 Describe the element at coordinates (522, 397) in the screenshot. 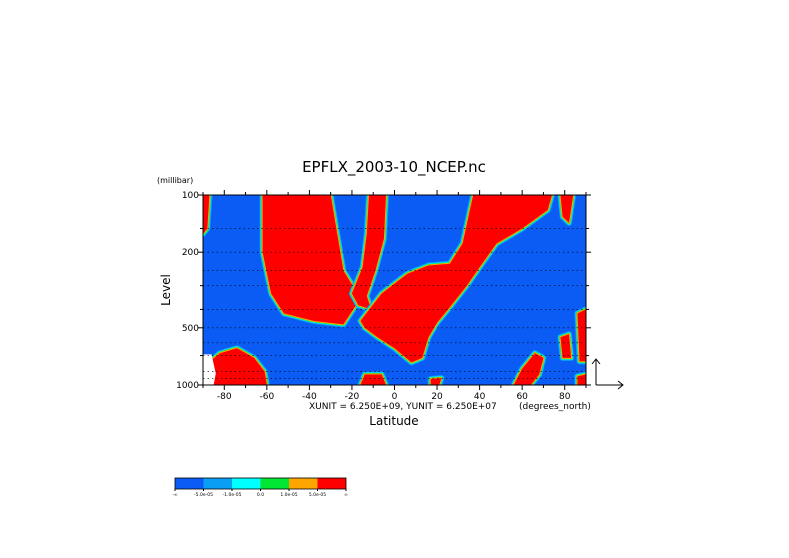

I see `x-tick-label: 60` at that location.